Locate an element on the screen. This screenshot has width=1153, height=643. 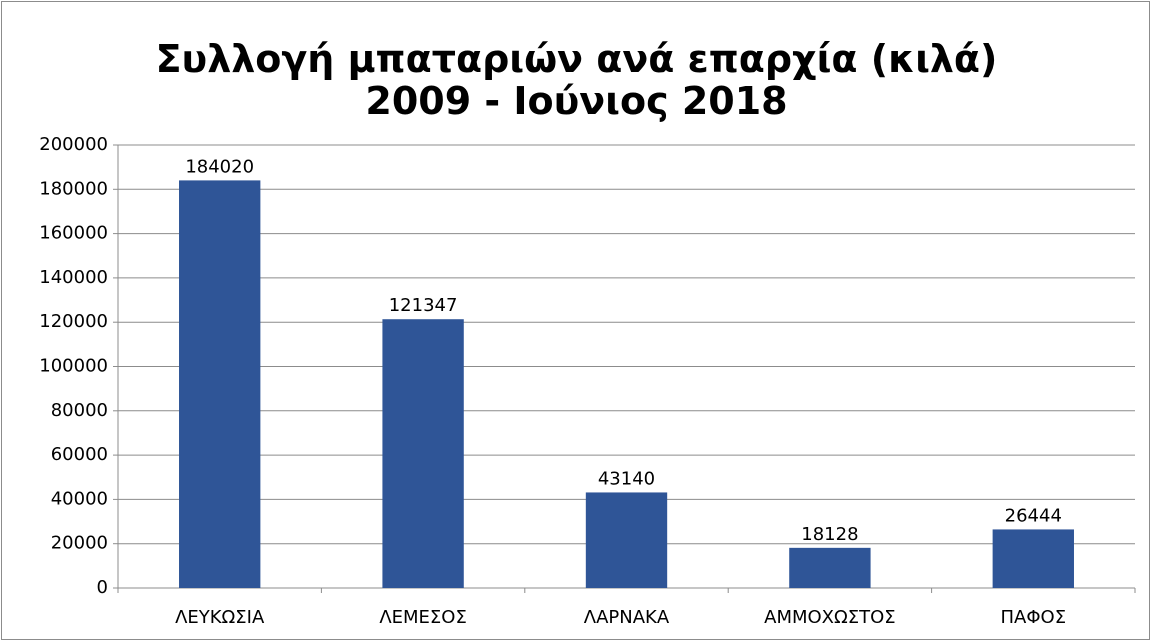
data-label: 43140 is located at coordinates (626, 478).